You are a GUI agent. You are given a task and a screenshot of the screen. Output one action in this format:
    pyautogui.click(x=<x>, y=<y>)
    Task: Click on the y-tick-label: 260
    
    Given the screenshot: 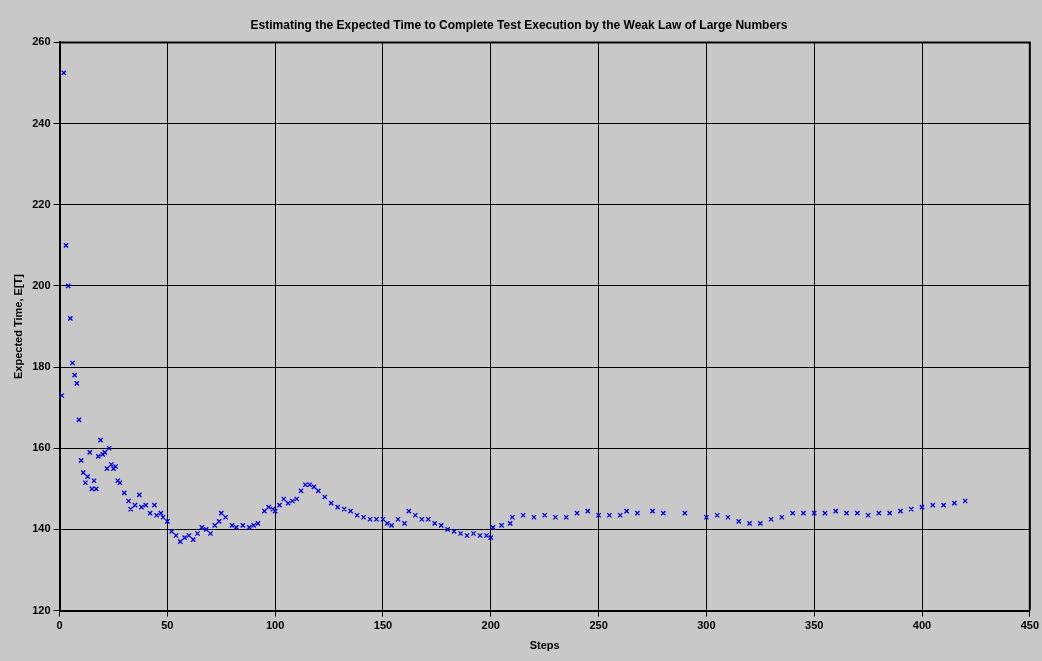 What is the action you would take?
    pyautogui.click(x=41, y=41)
    